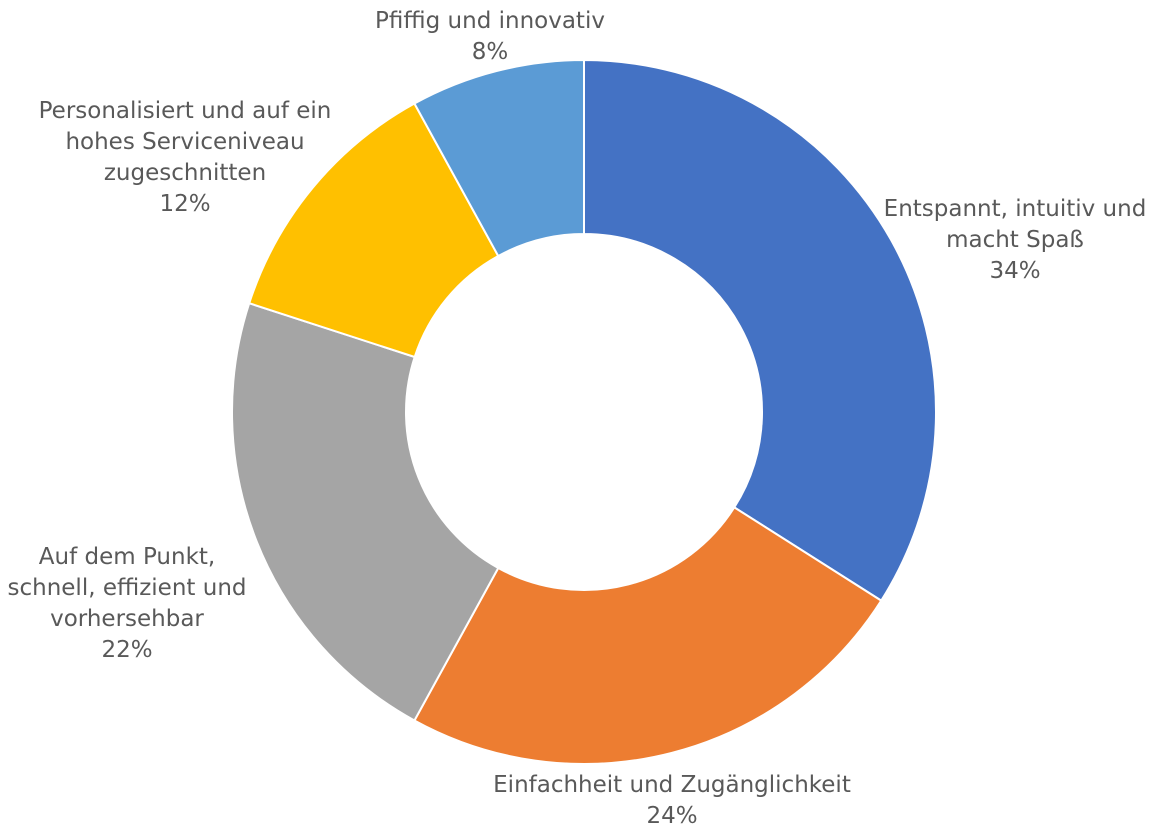  I want to click on slice-value-label: 8%, so click(490, 52).